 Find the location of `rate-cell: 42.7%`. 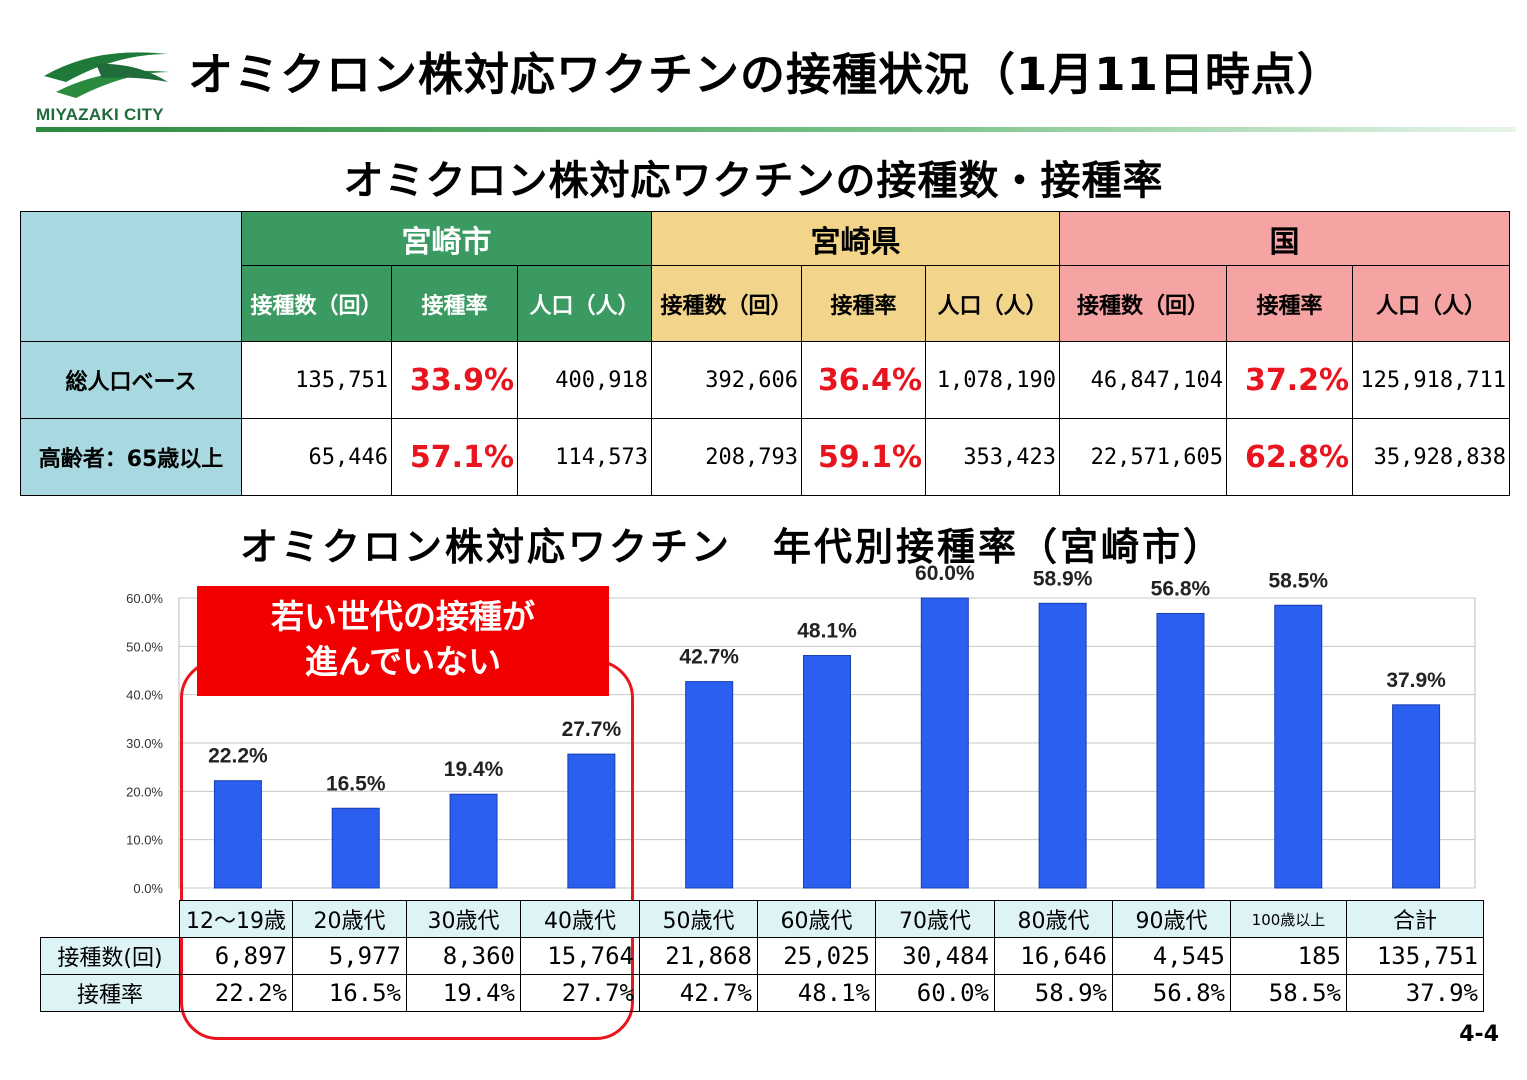

rate-cell: 42.7% is located at coordinates (698, 993).